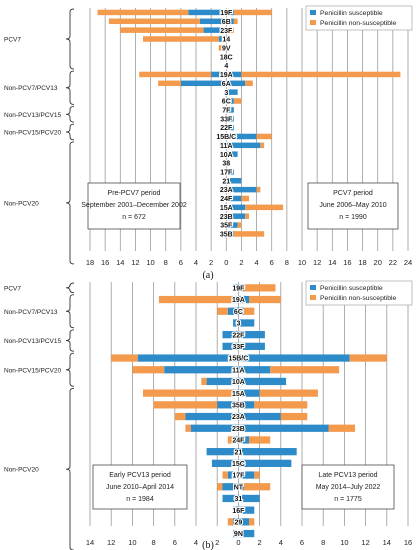 The height and width of the screenshot is (550, 416). Describe the element at coordinates (238, 534) in the screenshot. I see `category-label: 9N` at that location.